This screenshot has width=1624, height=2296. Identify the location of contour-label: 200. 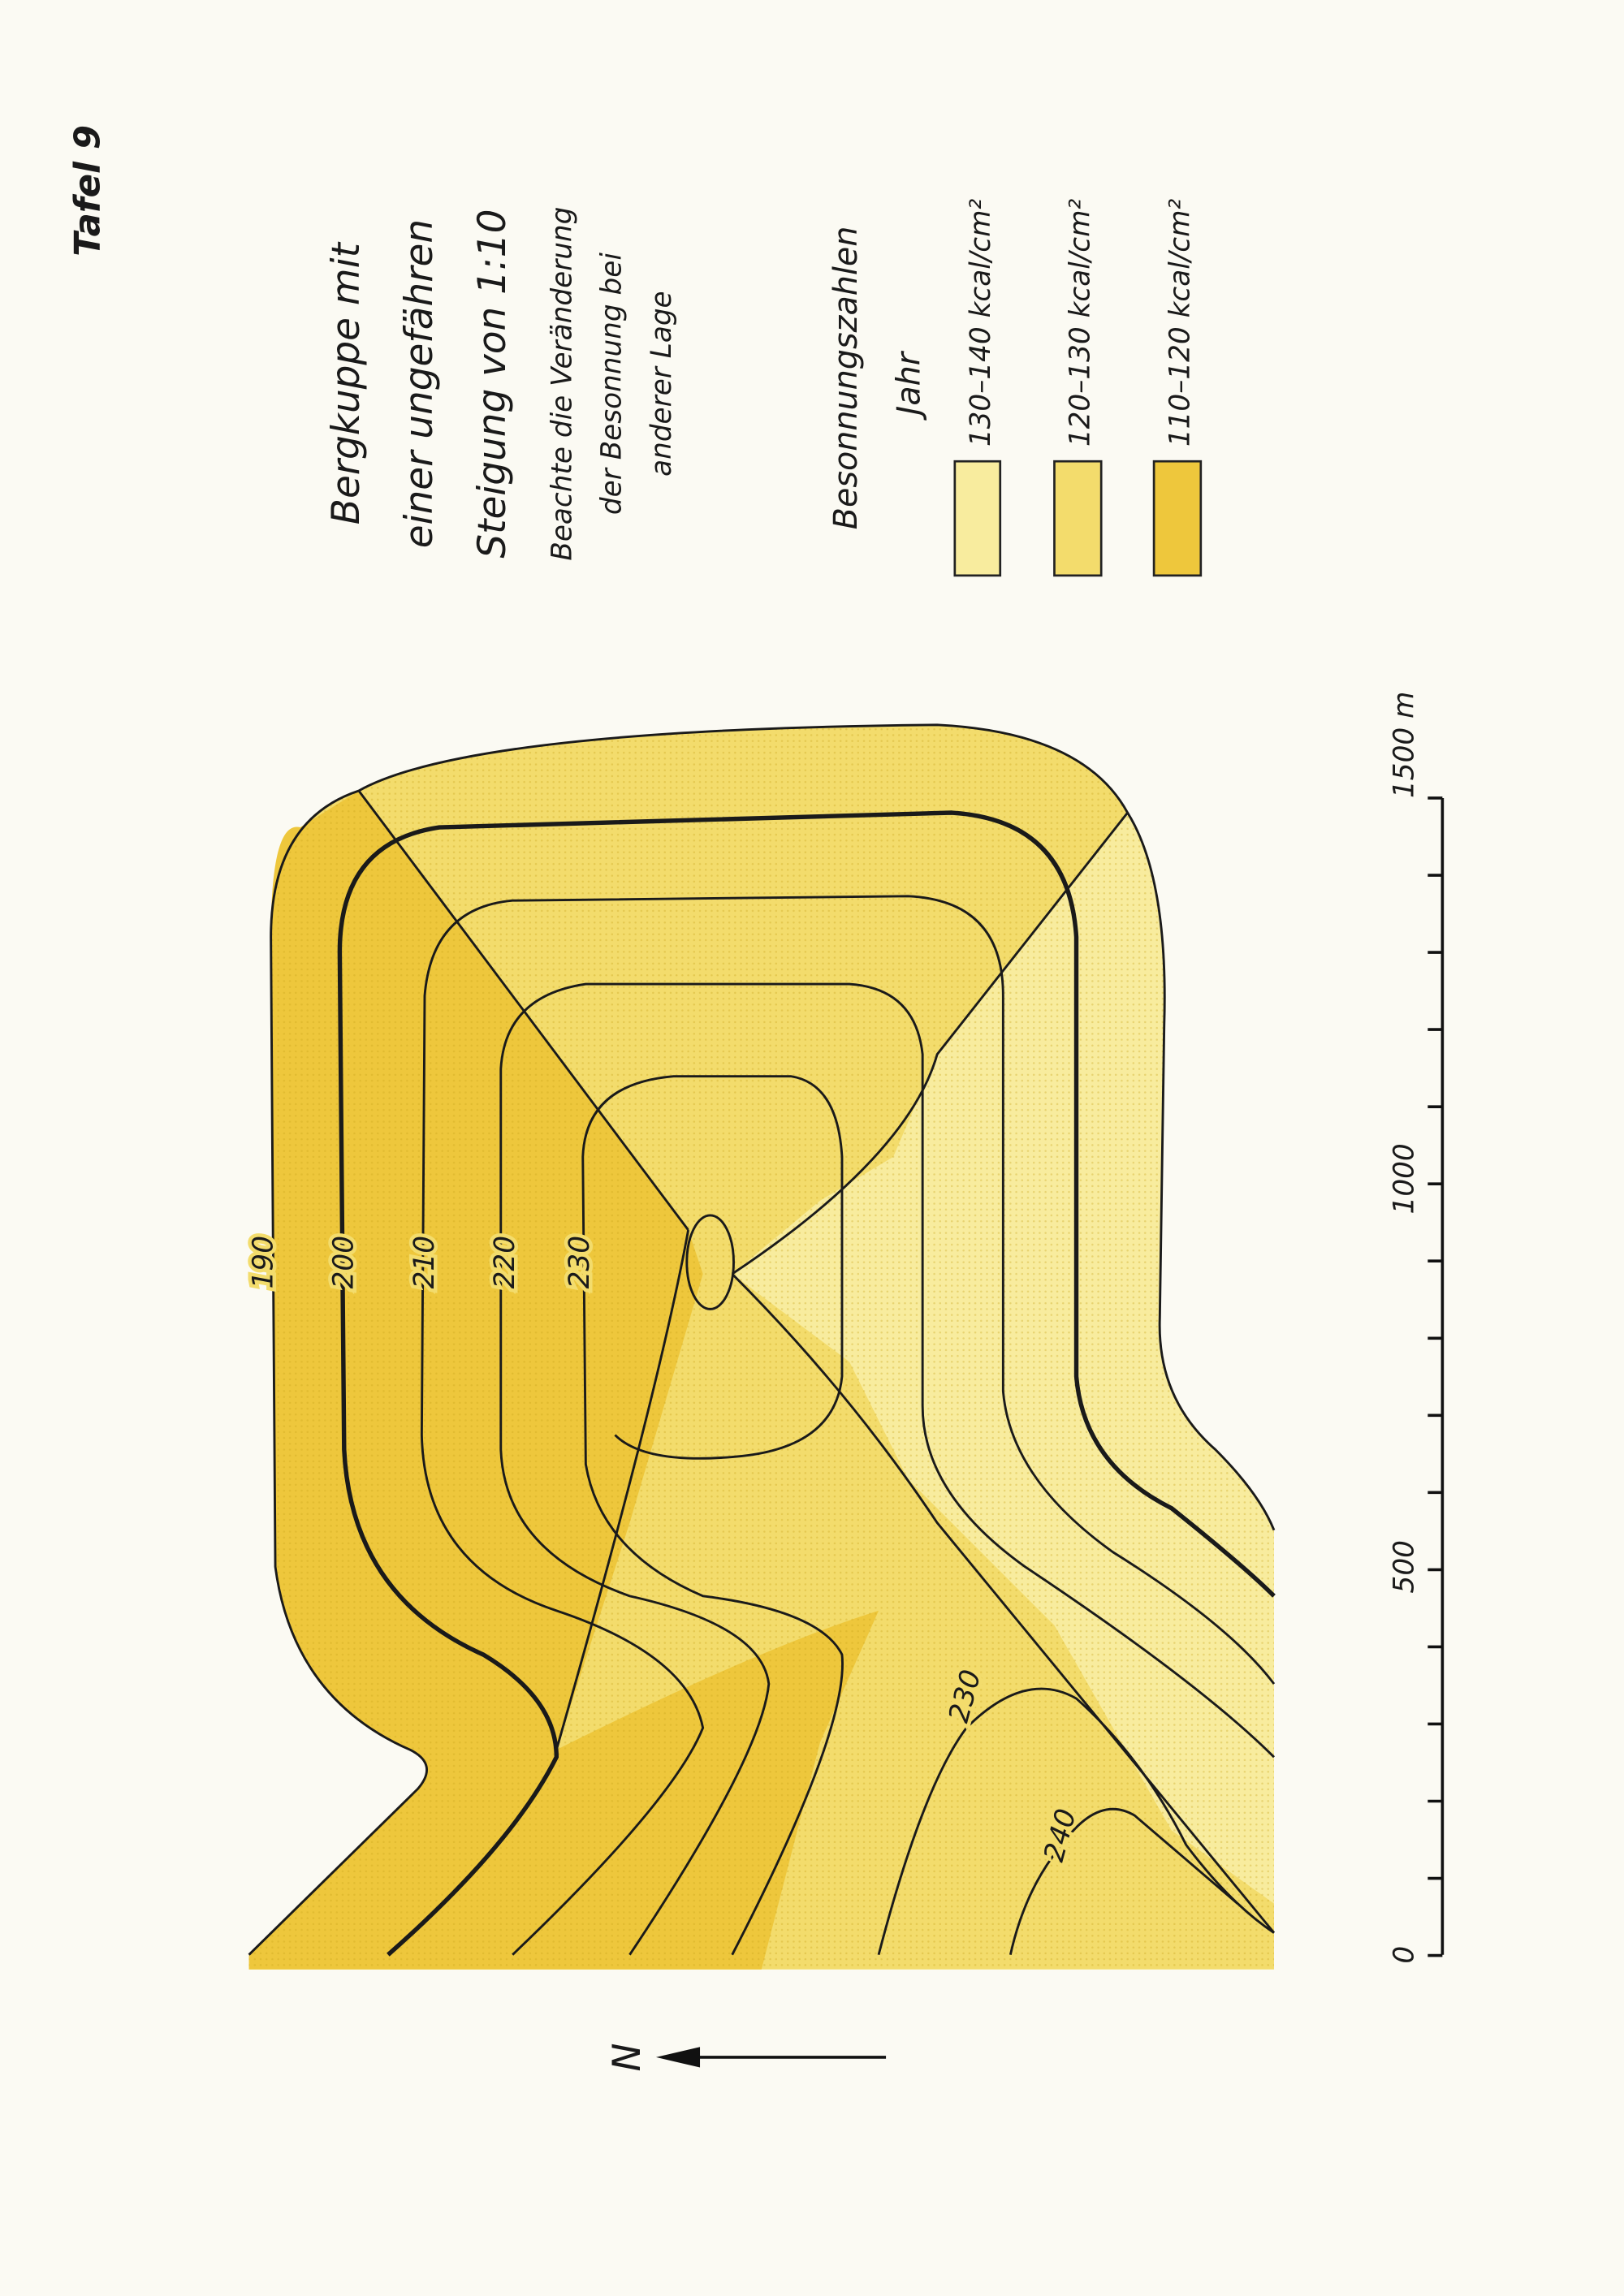
(345, 1262).